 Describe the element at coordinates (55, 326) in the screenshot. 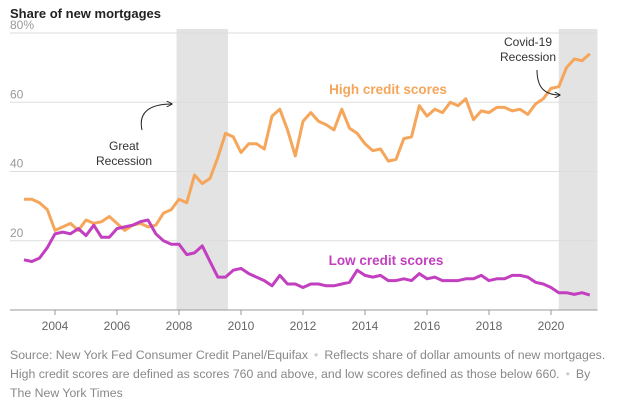

I see `x-tick-label: 2004` at that location.